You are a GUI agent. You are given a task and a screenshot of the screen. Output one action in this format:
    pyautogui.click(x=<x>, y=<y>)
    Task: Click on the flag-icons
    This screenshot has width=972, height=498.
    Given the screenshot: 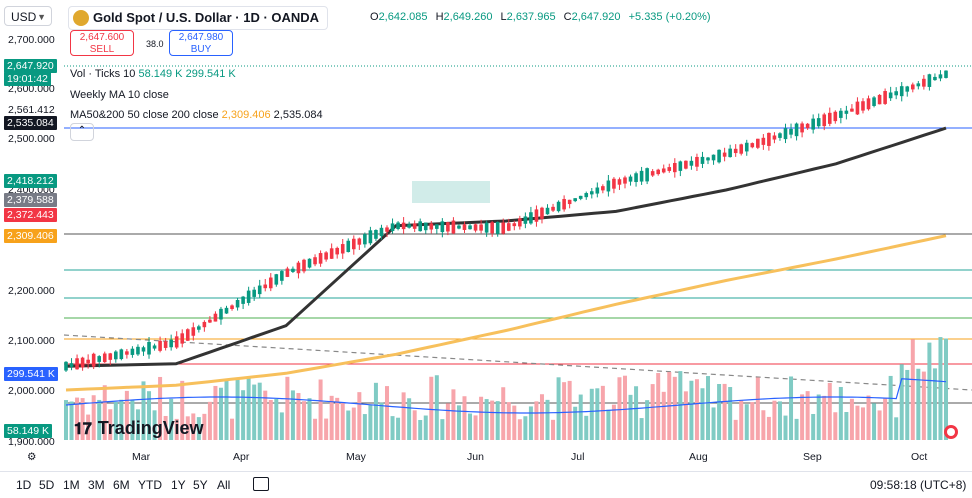 What is the action you would take?
    pyautogui.click(x=951, y=432)
    